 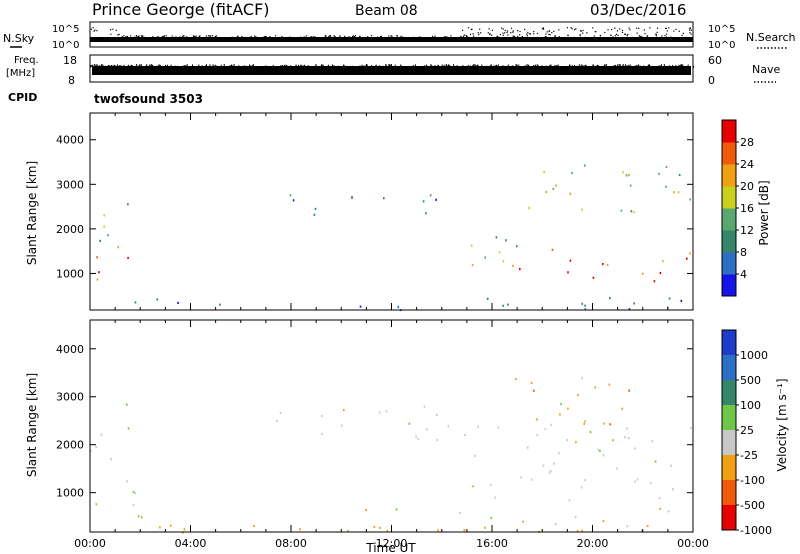 I want to click on colorbar-tick-label: -100, so click(x=752, y=480).